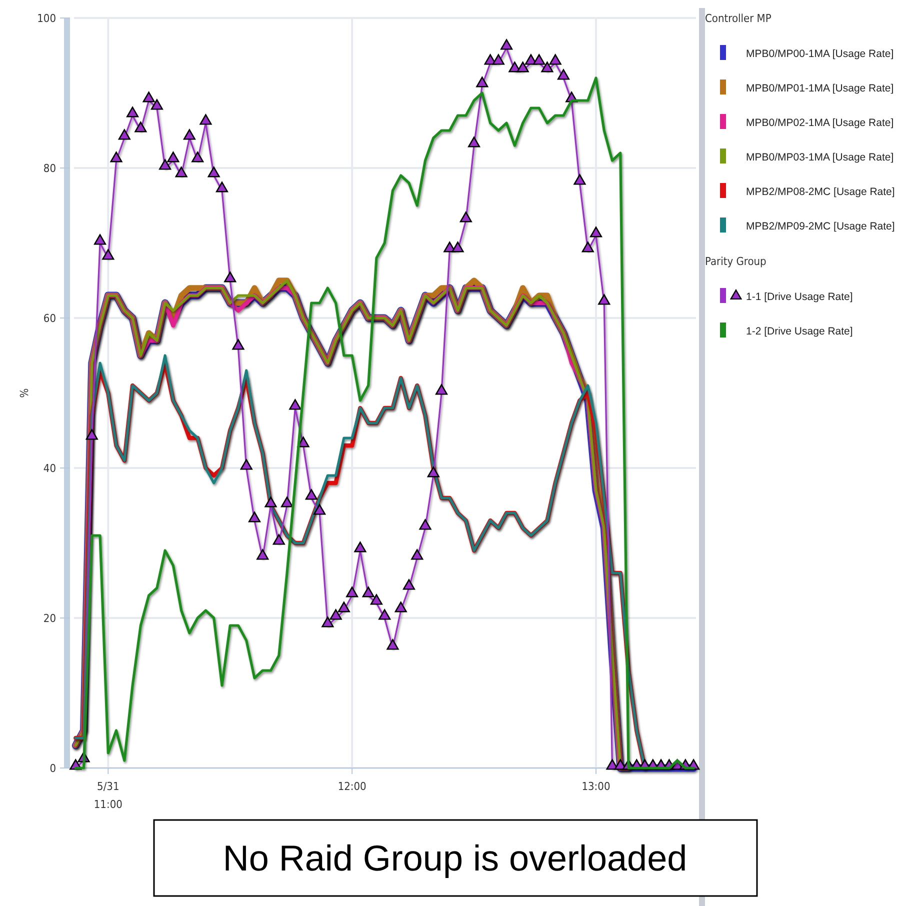 This screenshot has height=906, width=908. Describe the element at coordinates (799, 332) in the screenshot. I see `legend-label: 1-2 [Drive Usage Rate]` at that location.